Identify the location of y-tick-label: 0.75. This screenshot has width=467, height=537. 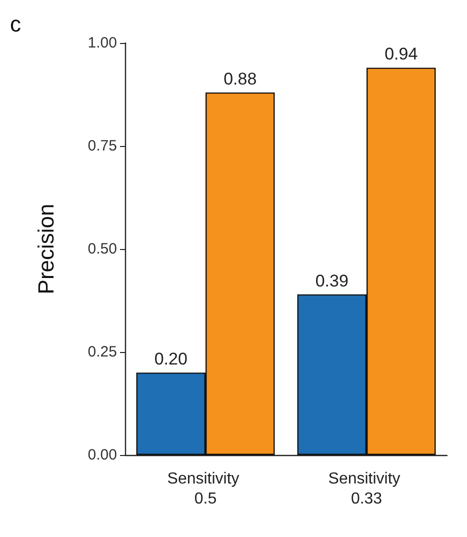
(102, 146).